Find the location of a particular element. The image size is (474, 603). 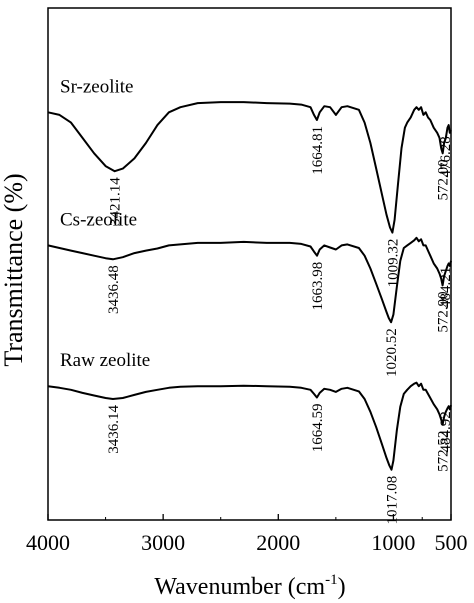

peak-label: 1664.81 is located at coordinates (318, 150).